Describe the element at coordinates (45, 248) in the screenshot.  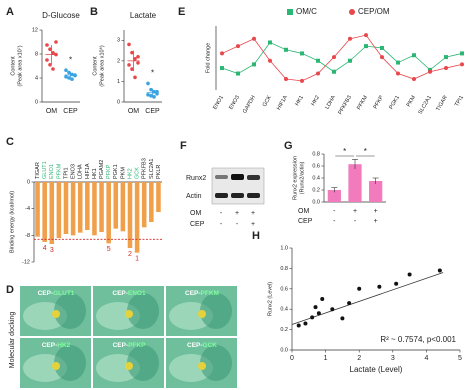
I see `rank-label: 4` at that location.